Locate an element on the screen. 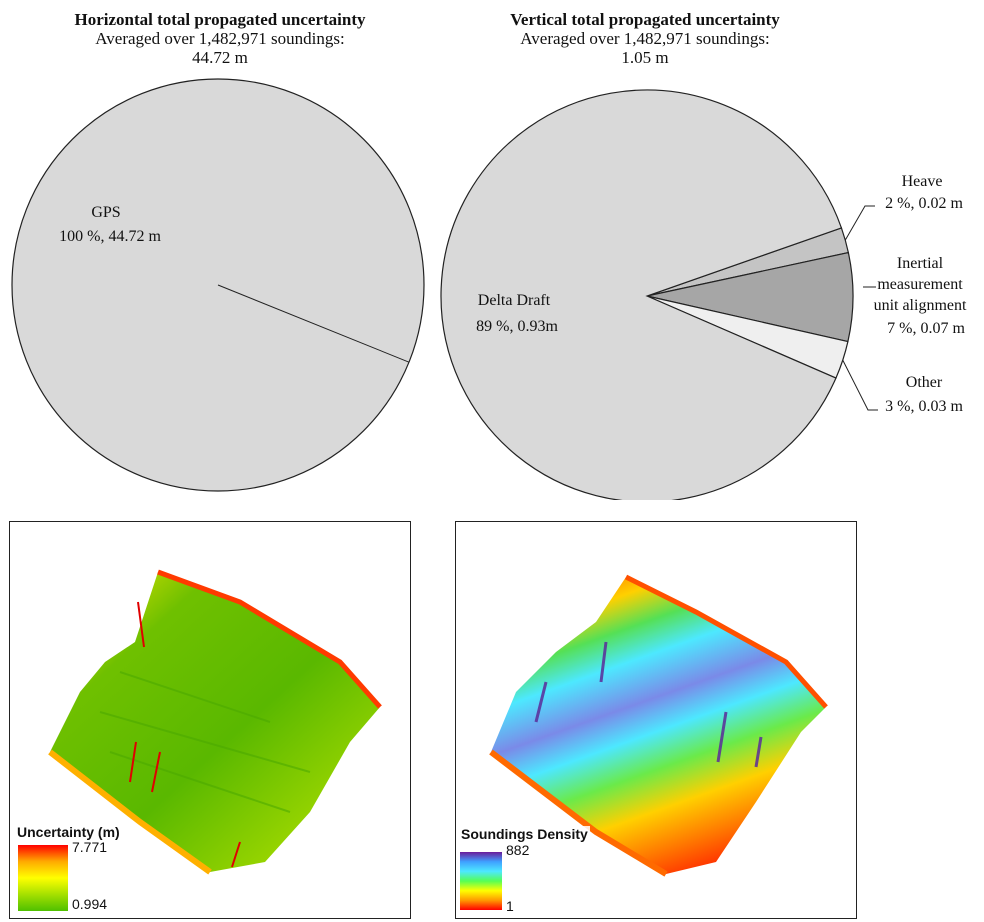 The image size is (984, 922). horizontal-chart-title: Horizontal total propagated uncertainty is located at coordinates (220, 19).